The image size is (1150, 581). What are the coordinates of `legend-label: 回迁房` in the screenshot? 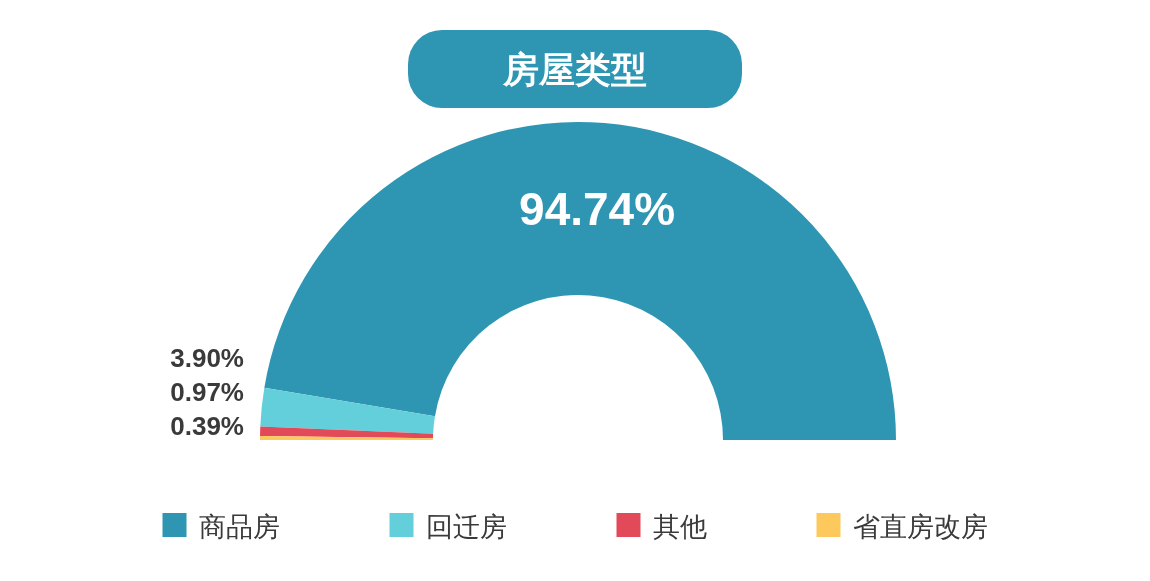 It's located at (466, 527).